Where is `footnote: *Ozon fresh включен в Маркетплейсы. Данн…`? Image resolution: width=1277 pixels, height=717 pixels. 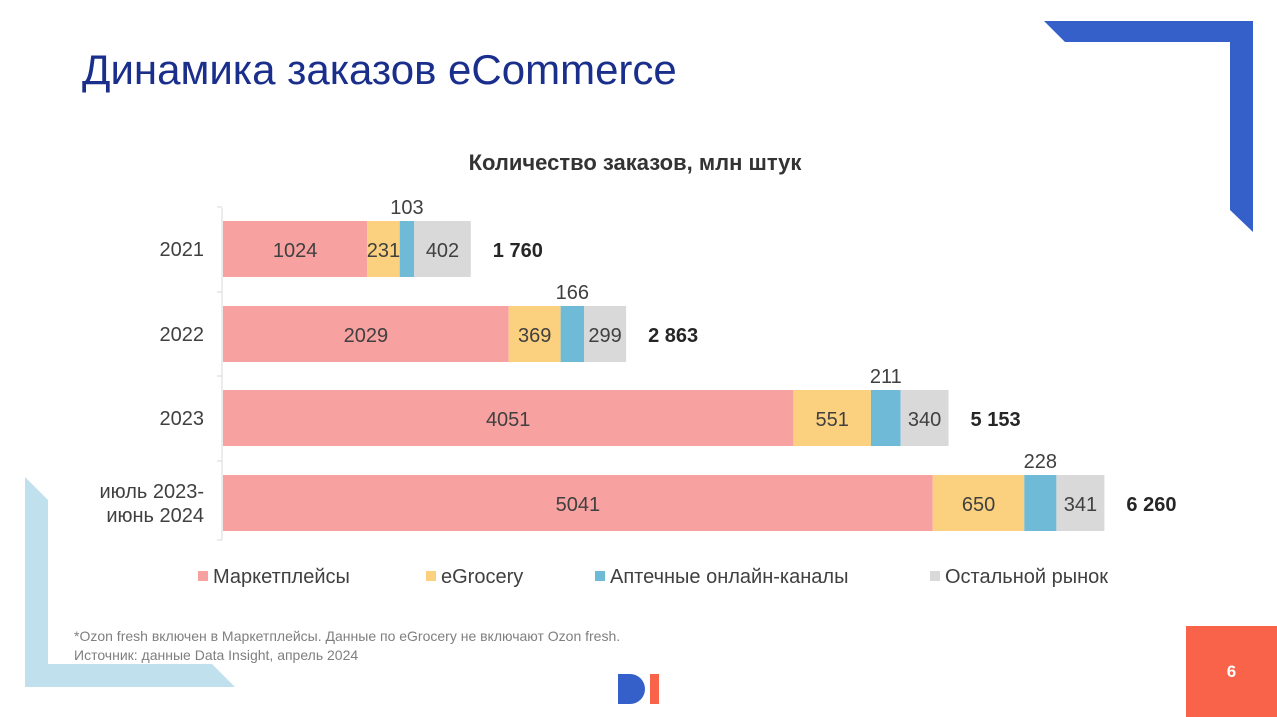 footnote: *Ozon fresh включен в Маркетплейсы. Данн… is located at coordinates (347, 646).